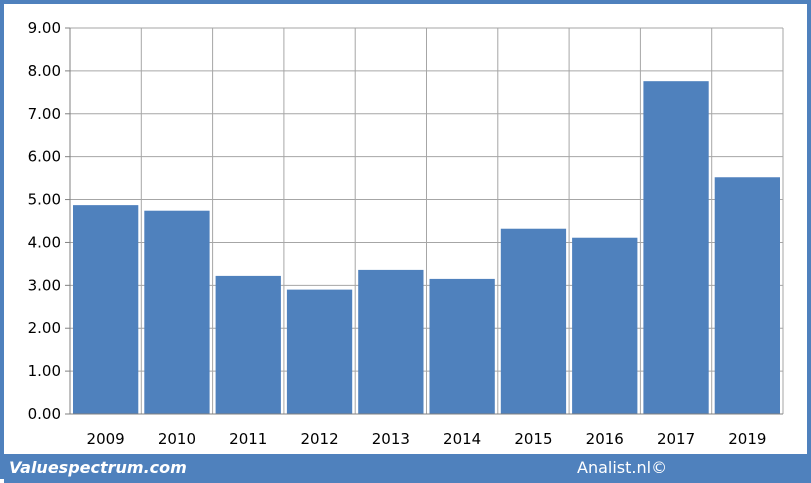  I want to click on y-tick-label: 7.00, so click(44, 114).